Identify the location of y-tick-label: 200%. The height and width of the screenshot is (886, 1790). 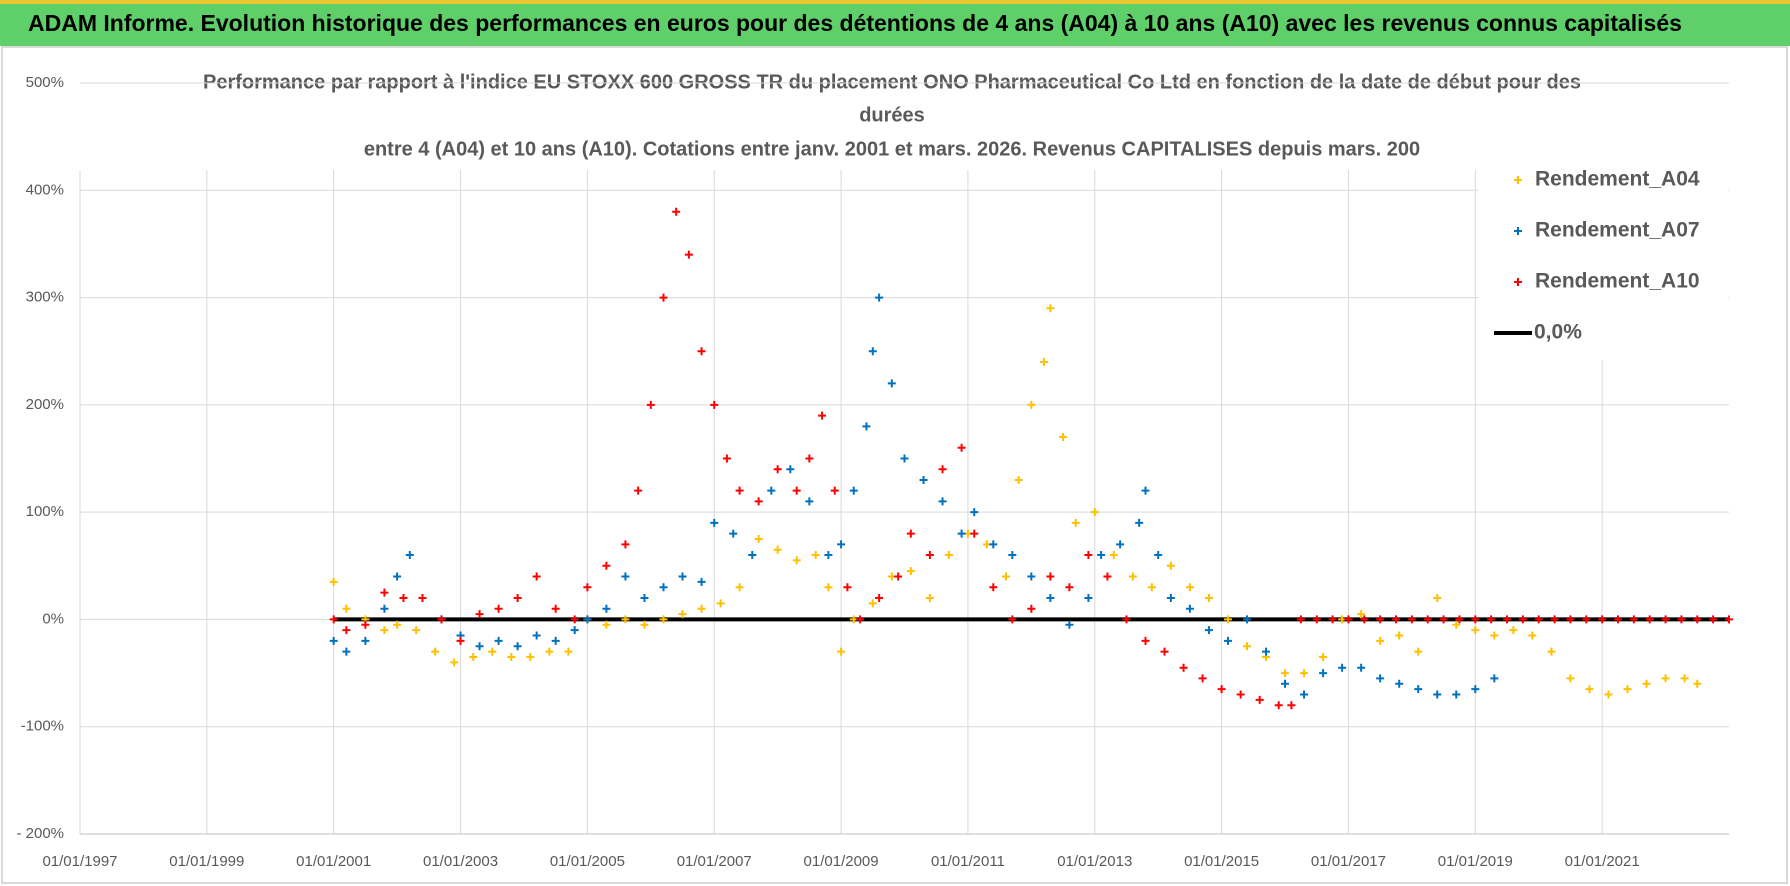
(45, 404).